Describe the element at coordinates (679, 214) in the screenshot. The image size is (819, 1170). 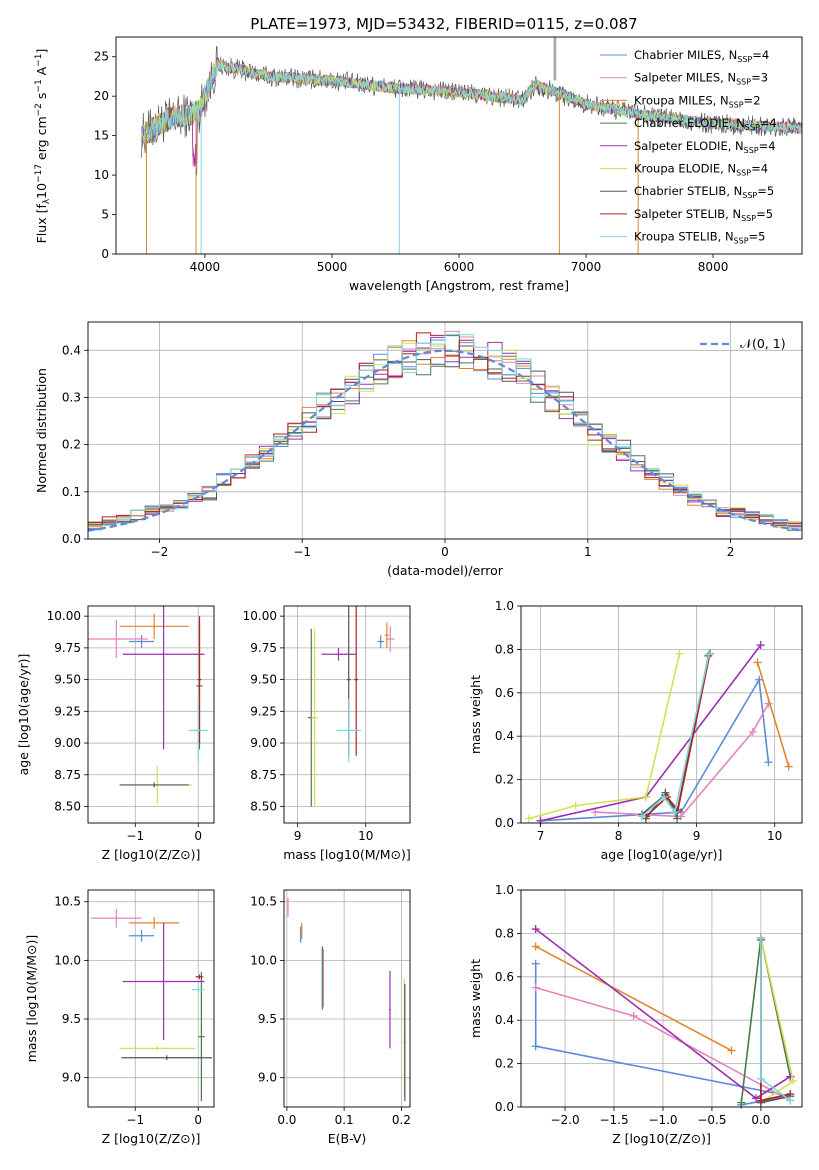
I see `legend-model: Salpeter STELIB` at that location.